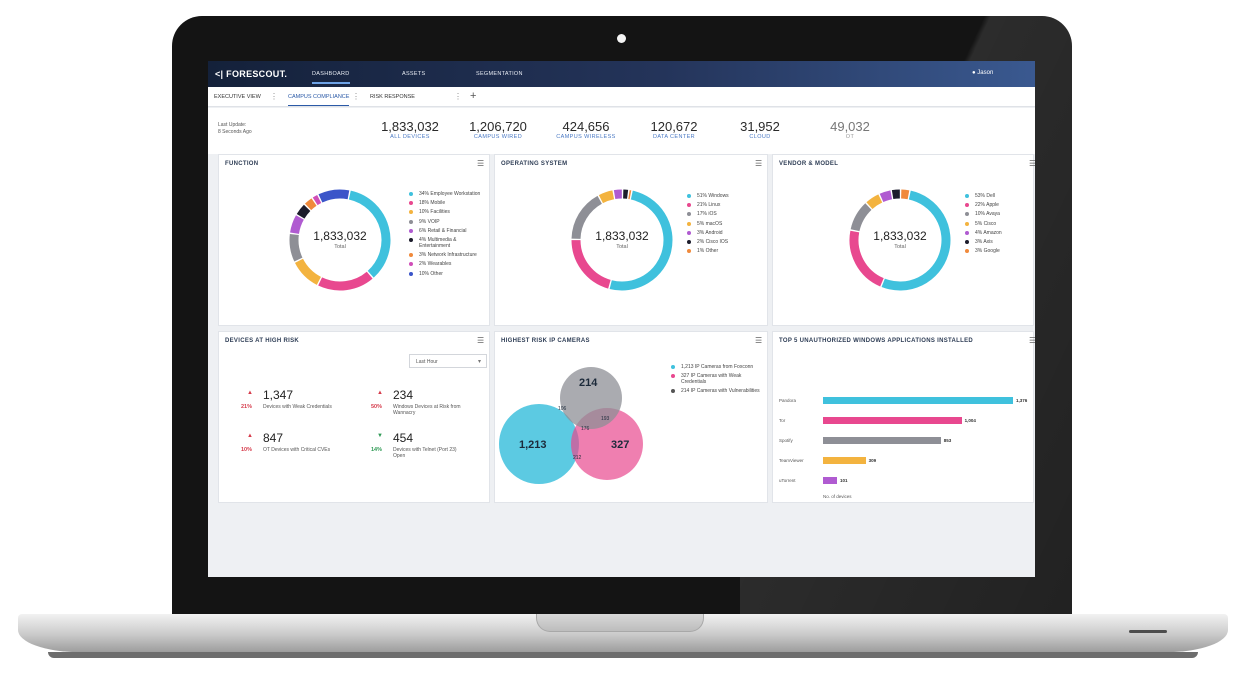 The width and height of the screenshot is (1246, 688). I want to click on venn-value-vulnerabilities: 214, so click(588, 383).